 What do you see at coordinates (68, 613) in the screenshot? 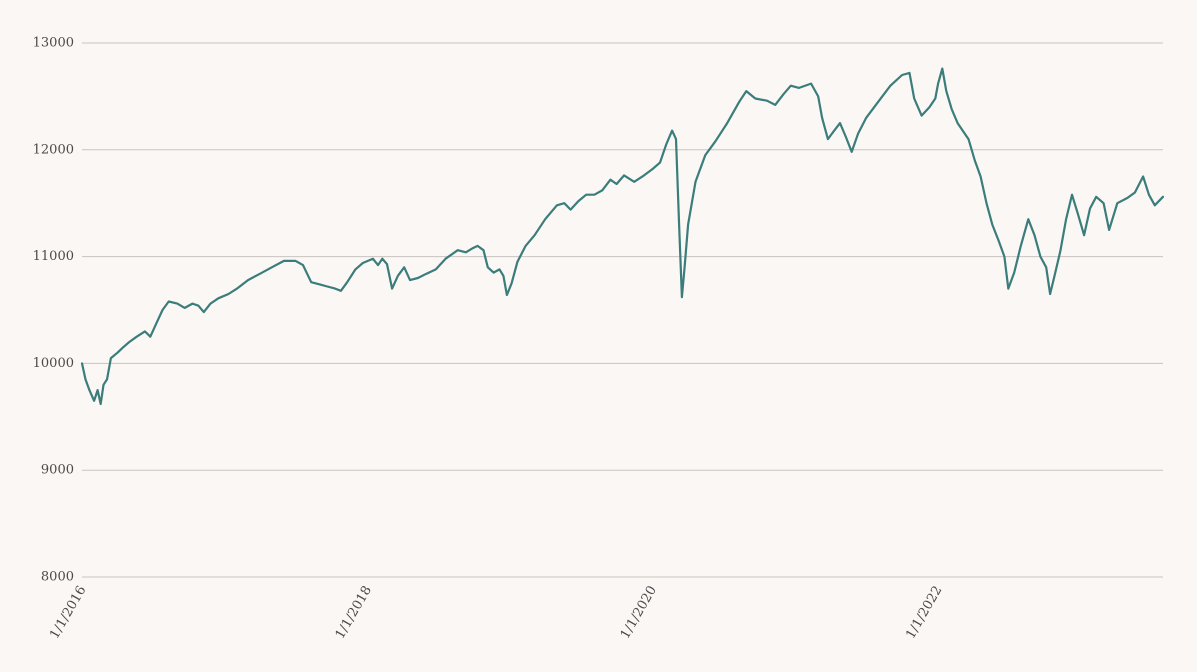
I see `x-tick-label: 1/1/2016` at bounding box center [68, 613].